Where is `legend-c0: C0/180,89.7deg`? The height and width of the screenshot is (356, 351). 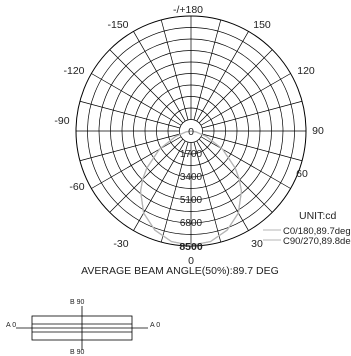 legend-c0: C0/180,89.7deg is located at coordinates (317, 231).